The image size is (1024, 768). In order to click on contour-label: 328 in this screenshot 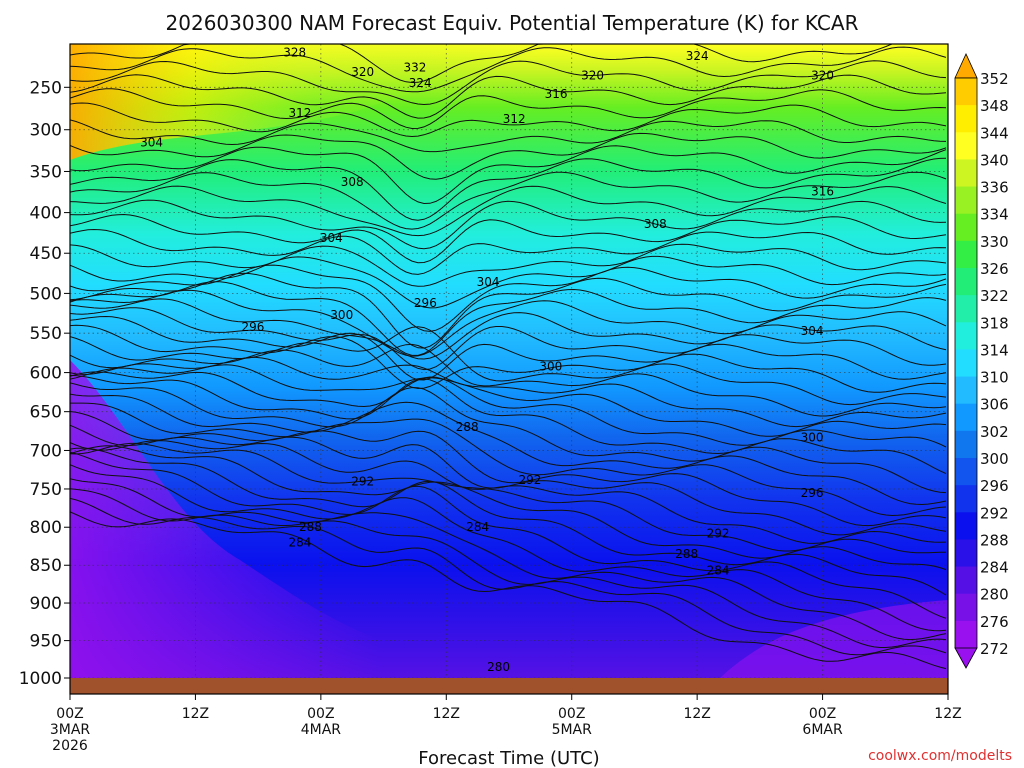, I will do `click(294, 53)`.